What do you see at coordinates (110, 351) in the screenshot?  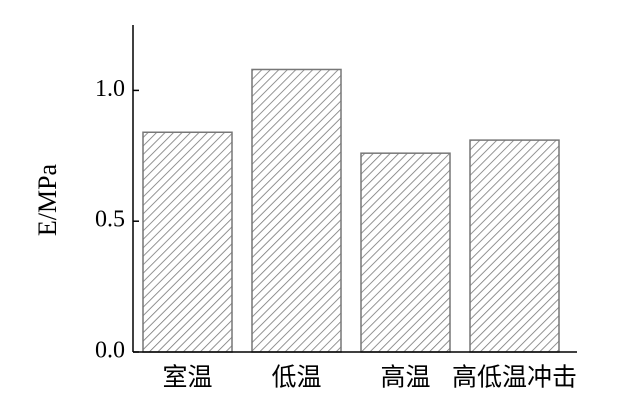 I see `y-tick-label: 0.0` at bounding box center [110, 351].